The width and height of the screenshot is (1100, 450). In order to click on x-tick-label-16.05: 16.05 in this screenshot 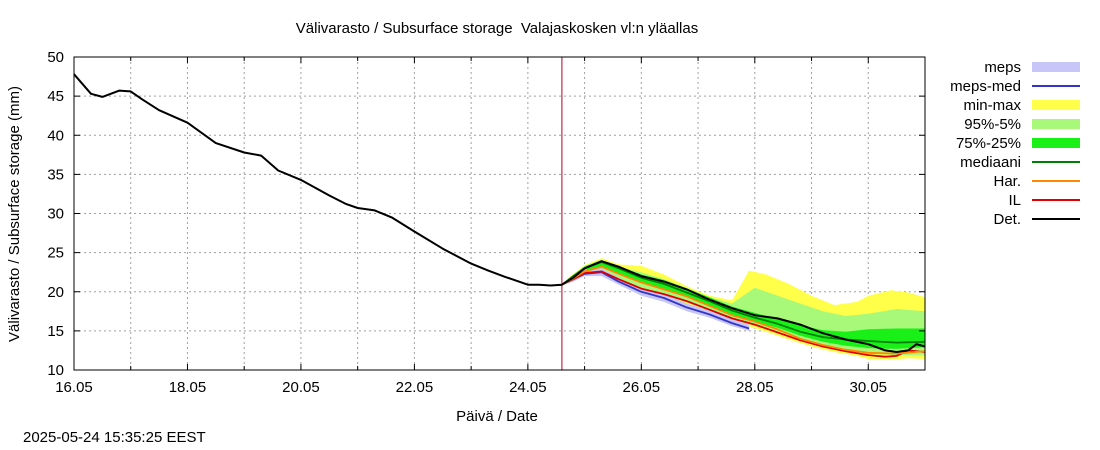, I will do `click(74, 387)`.